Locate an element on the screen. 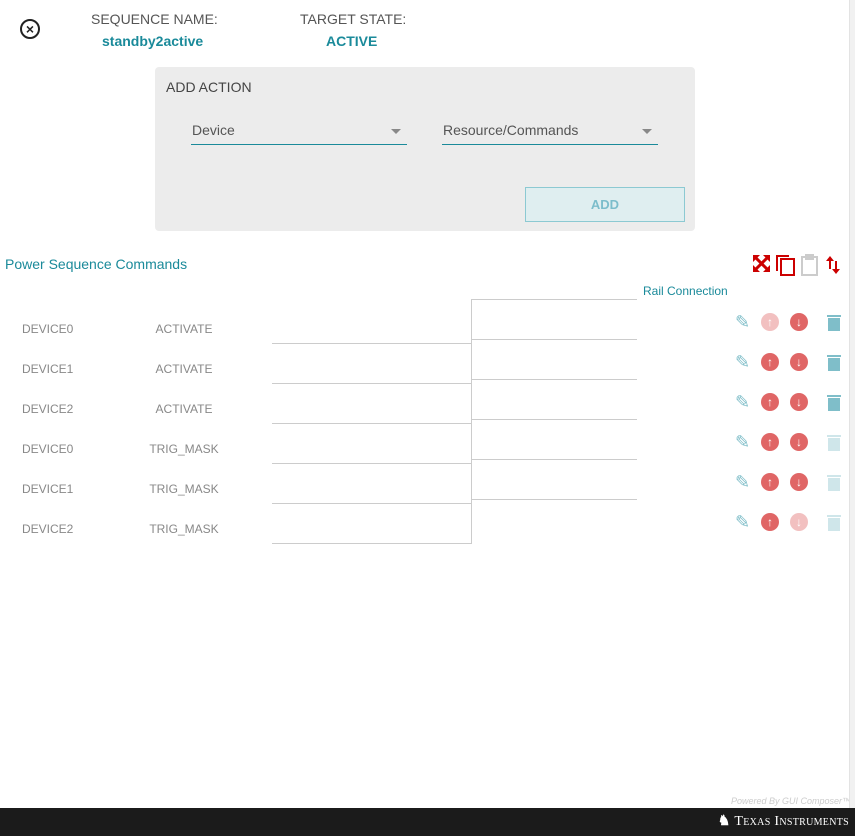 The height and width of the screenshot is (836, 855). table-row: DEVICE2 TRIG_MASK ✎ ↑ ↓ is located at coordinates (420, 526).